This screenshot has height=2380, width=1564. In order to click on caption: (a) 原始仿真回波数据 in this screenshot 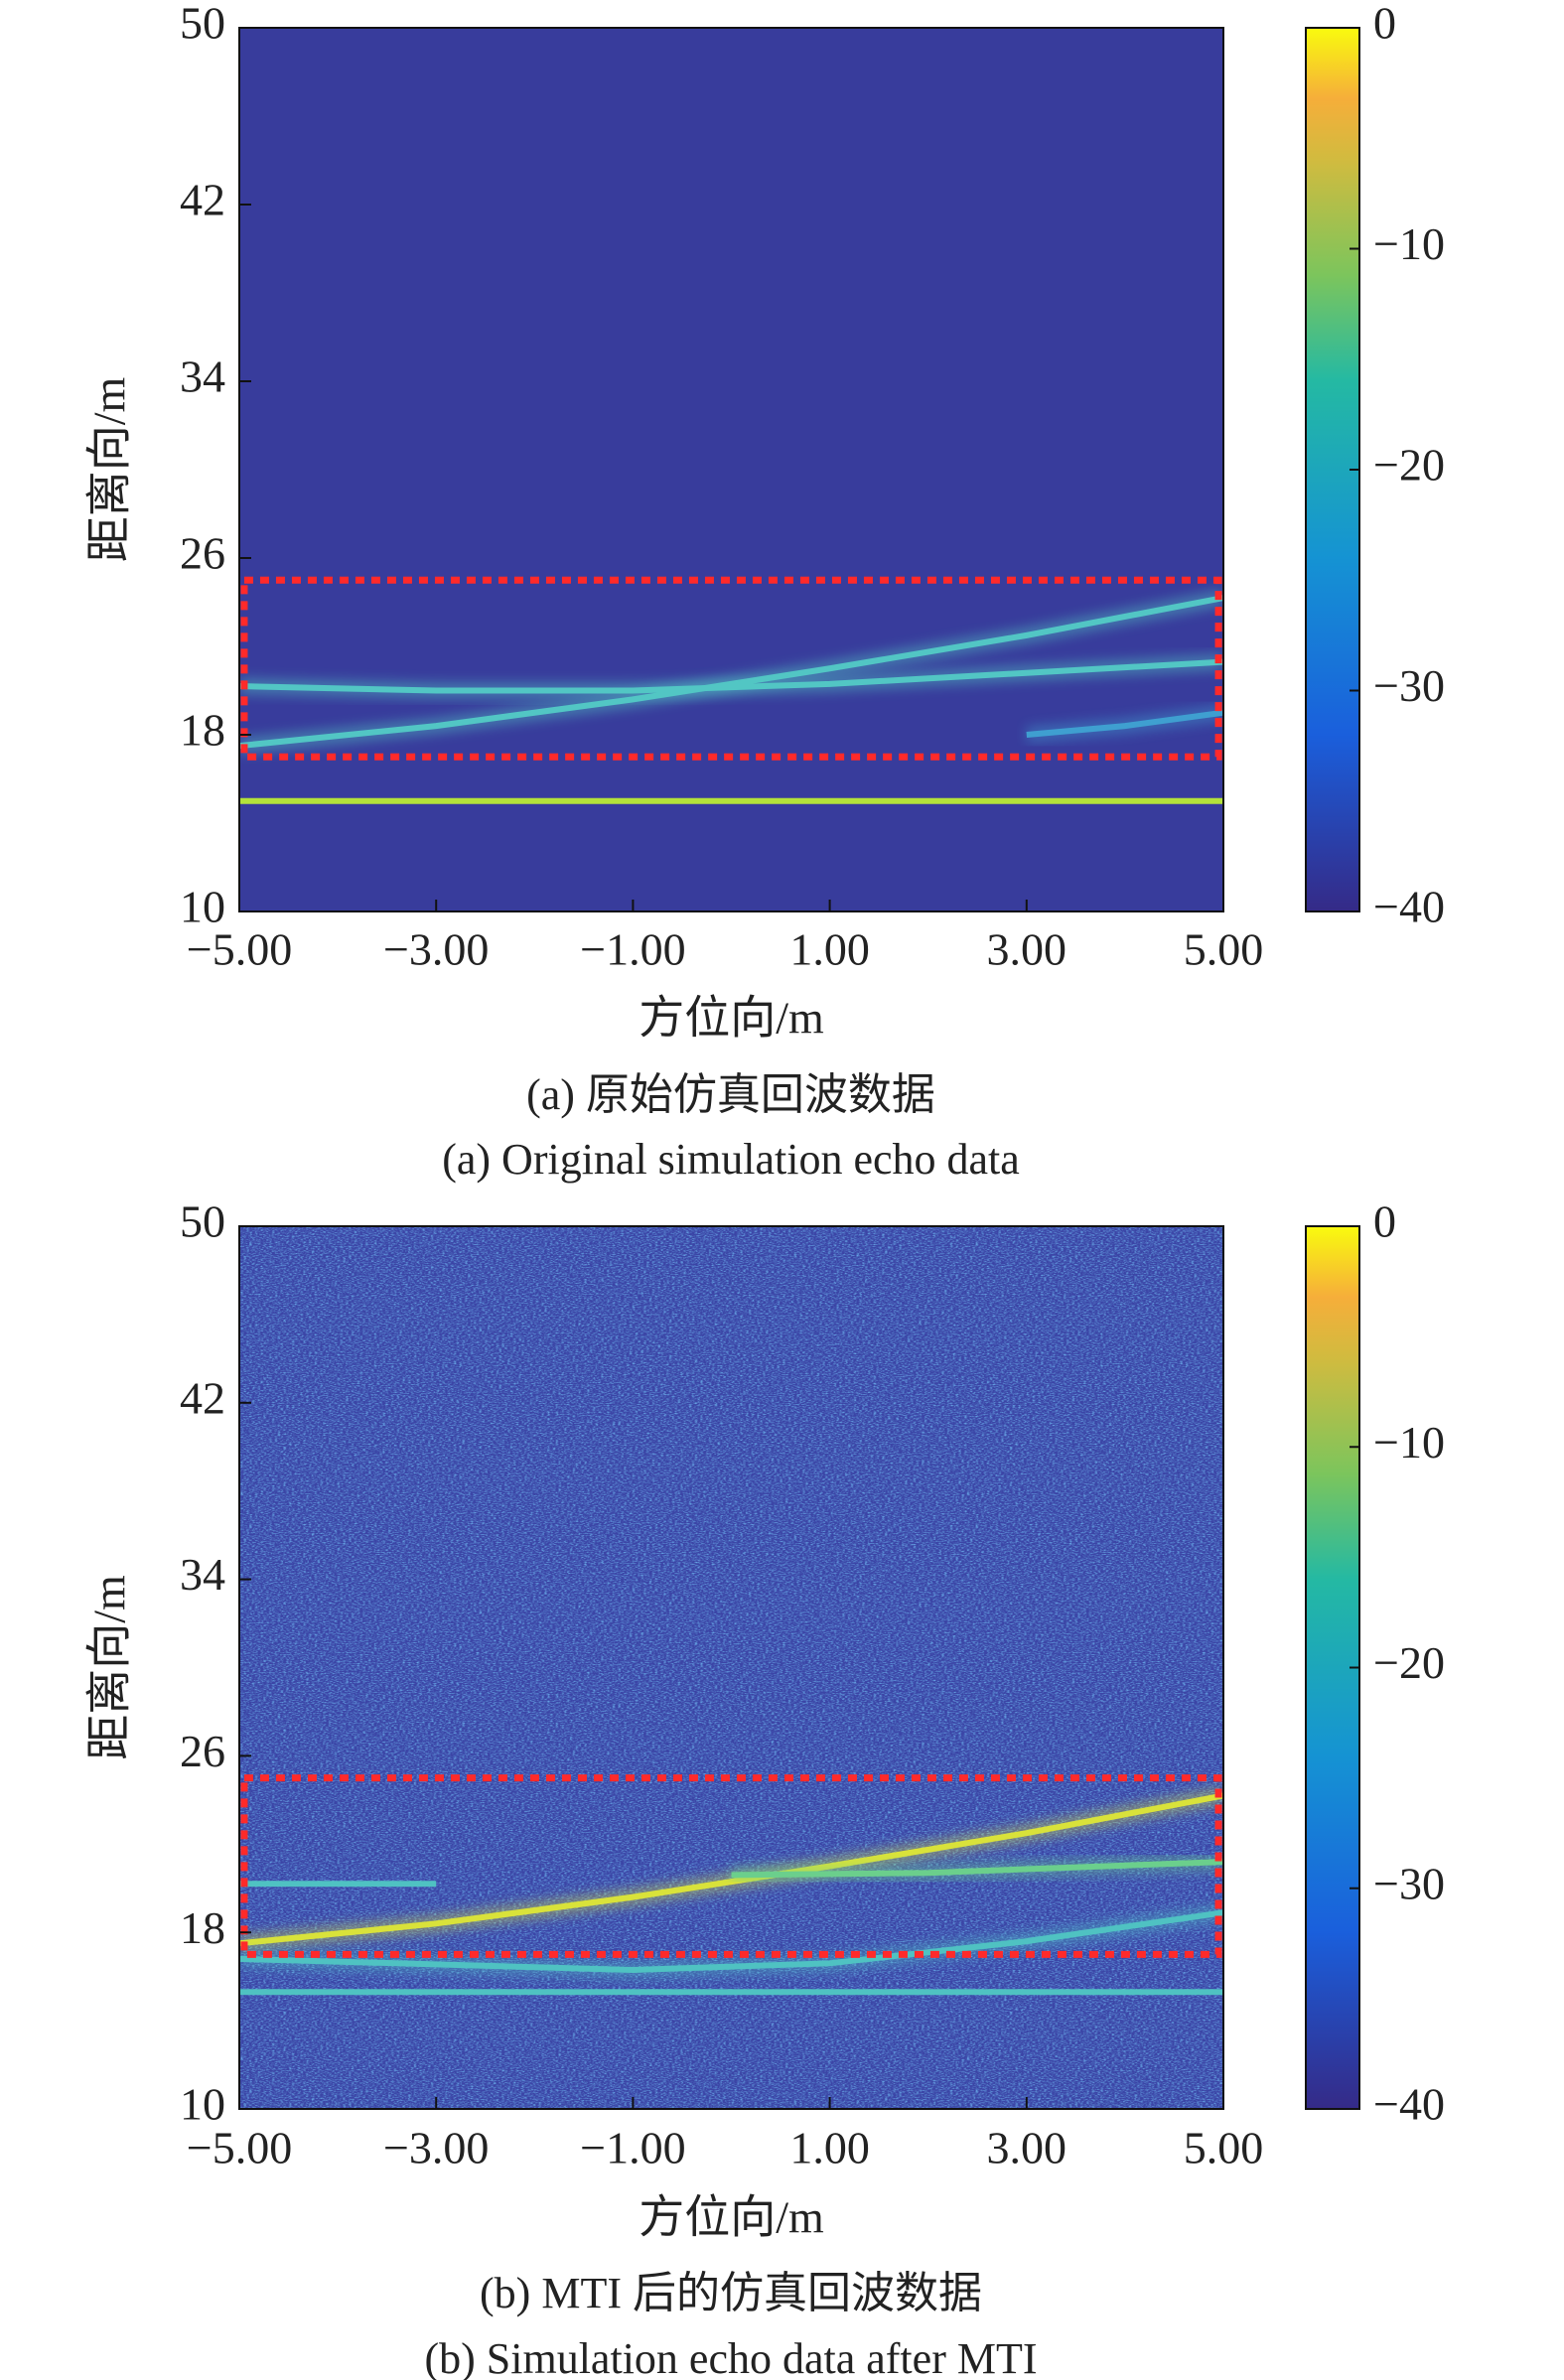, I will do `click(730, 1094)`.